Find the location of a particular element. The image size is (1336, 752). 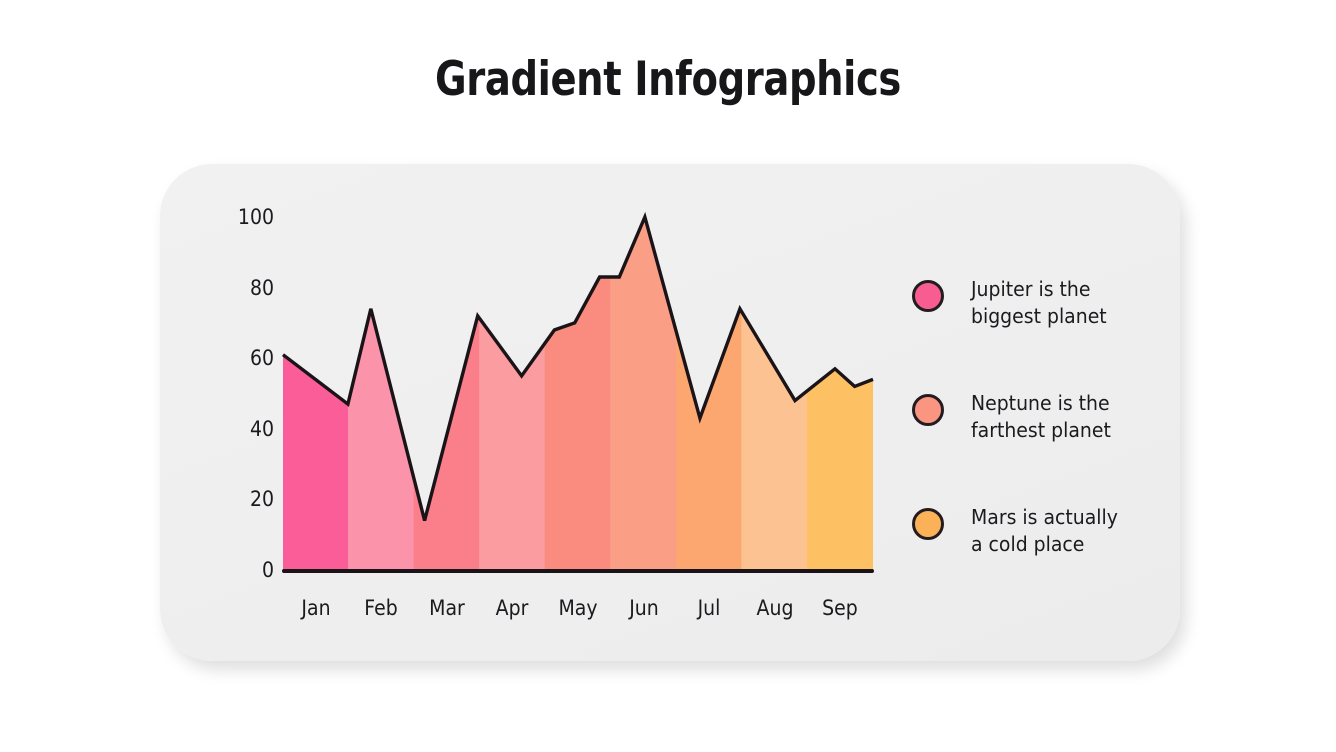

y-tick-label: 100 is located at coordinates (255, 217).